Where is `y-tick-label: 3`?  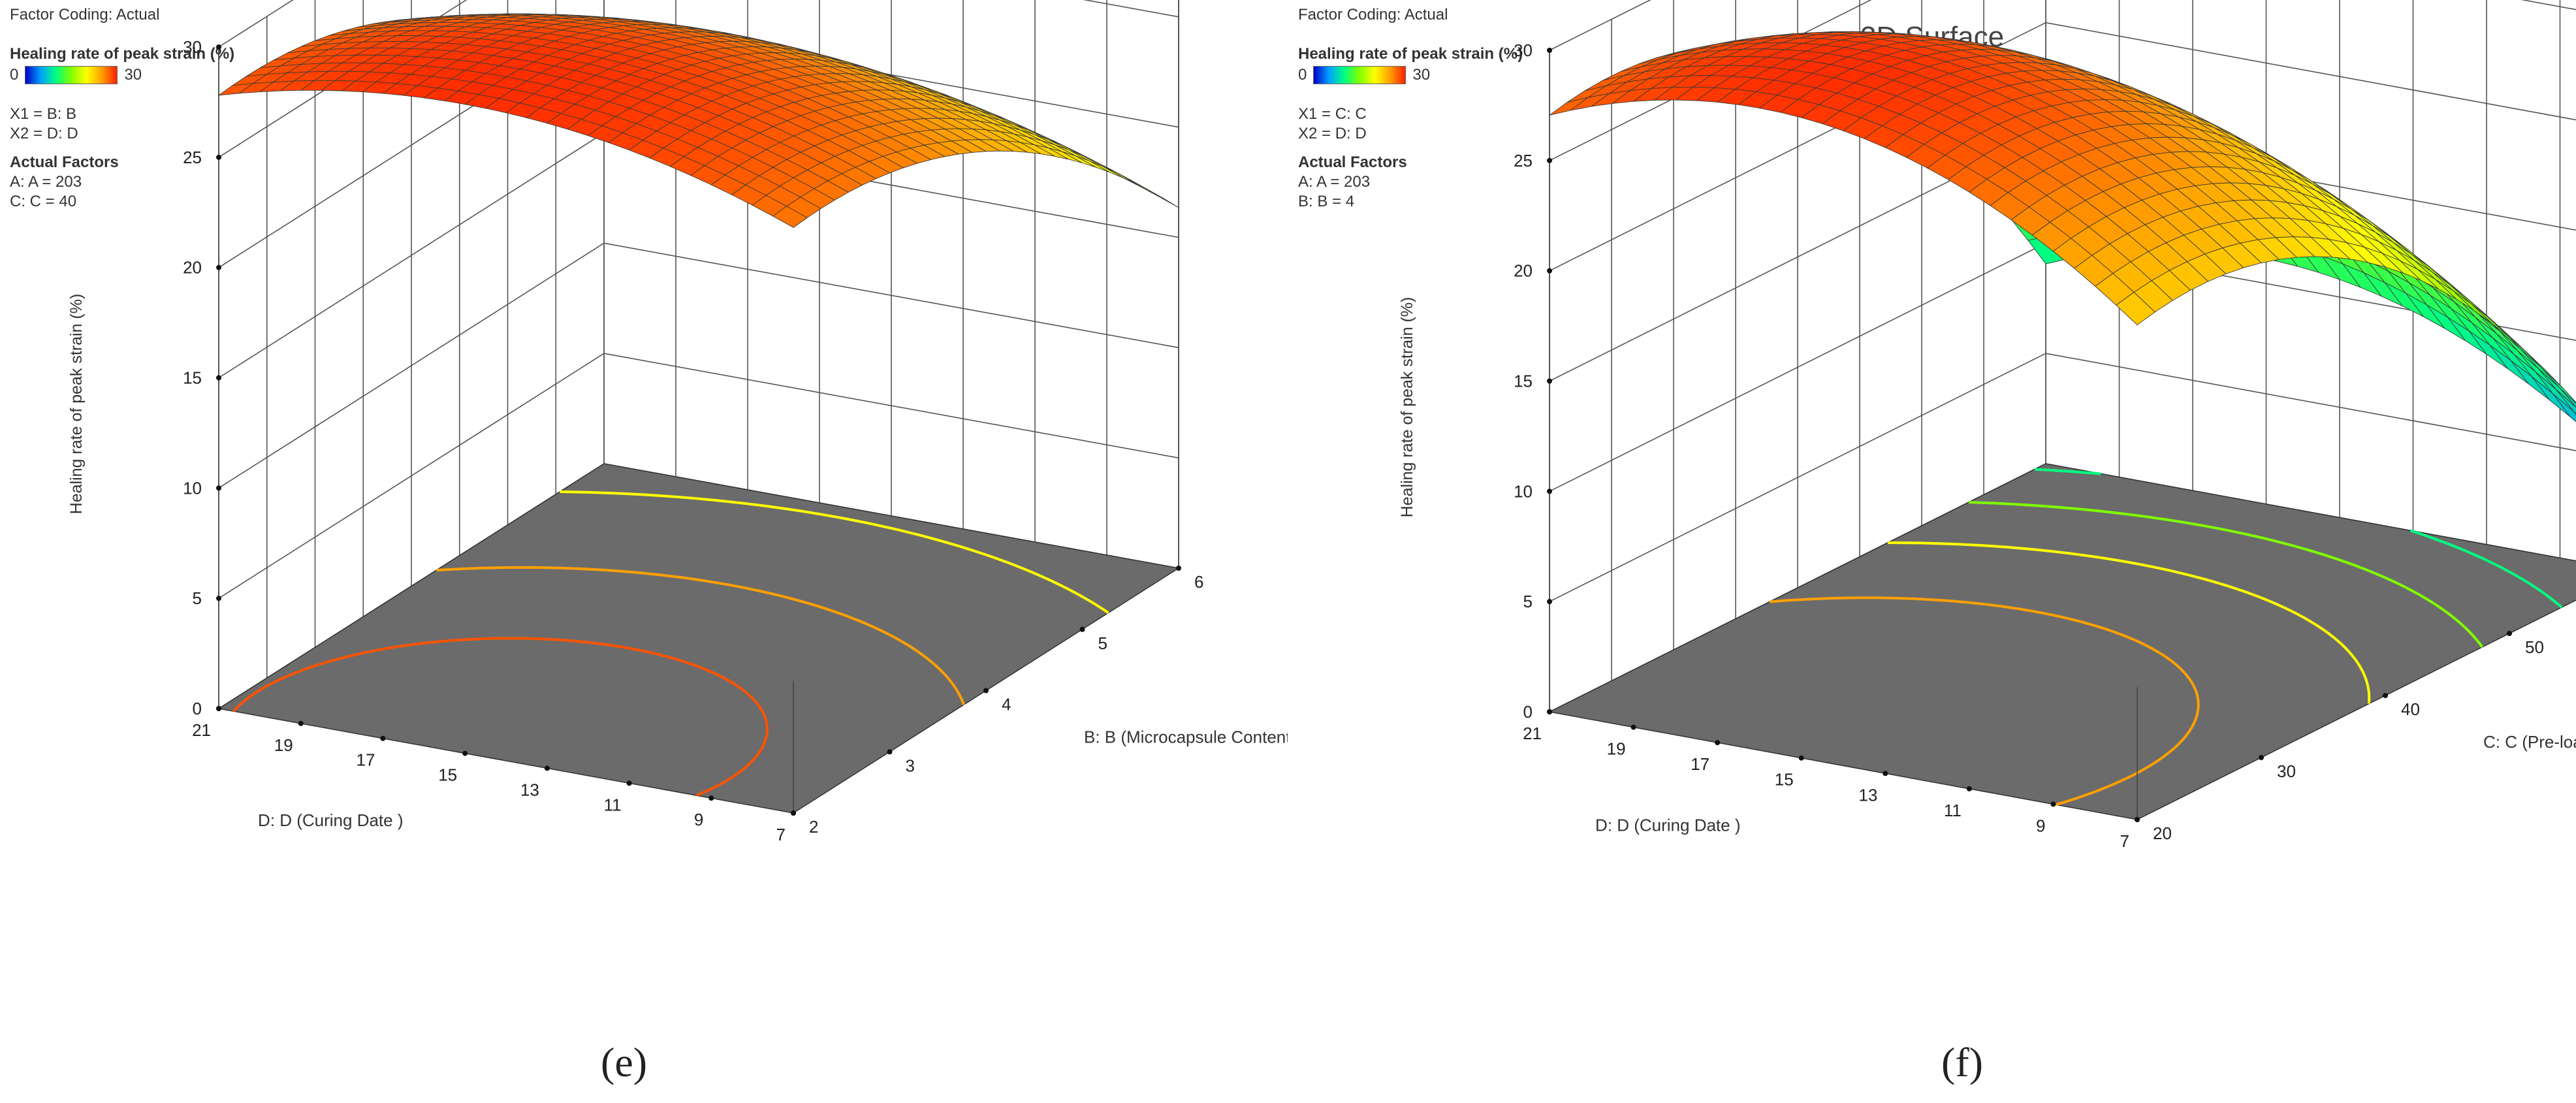
y-tick-label: 3 is located at coordinates (911, 765).